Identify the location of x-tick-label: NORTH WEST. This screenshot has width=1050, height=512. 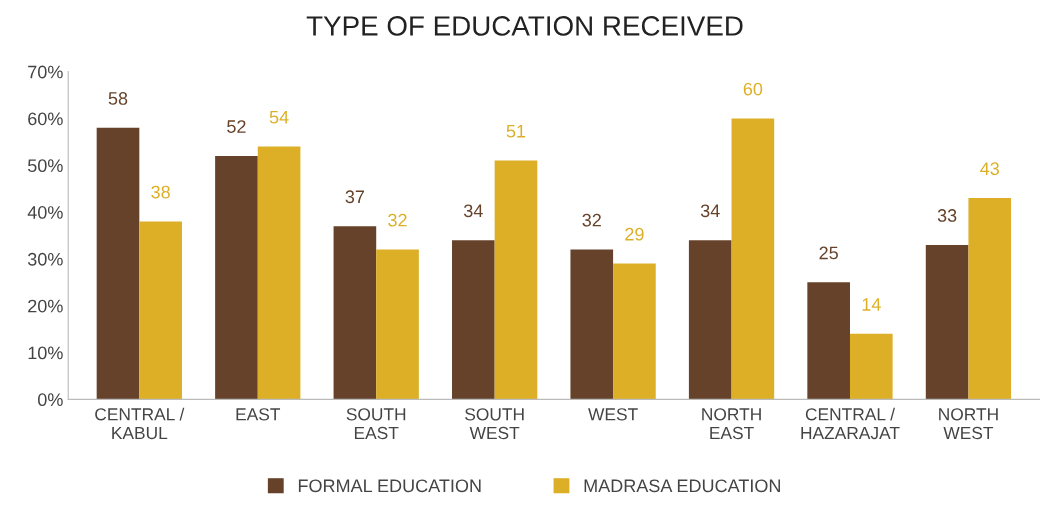
(968, 424).